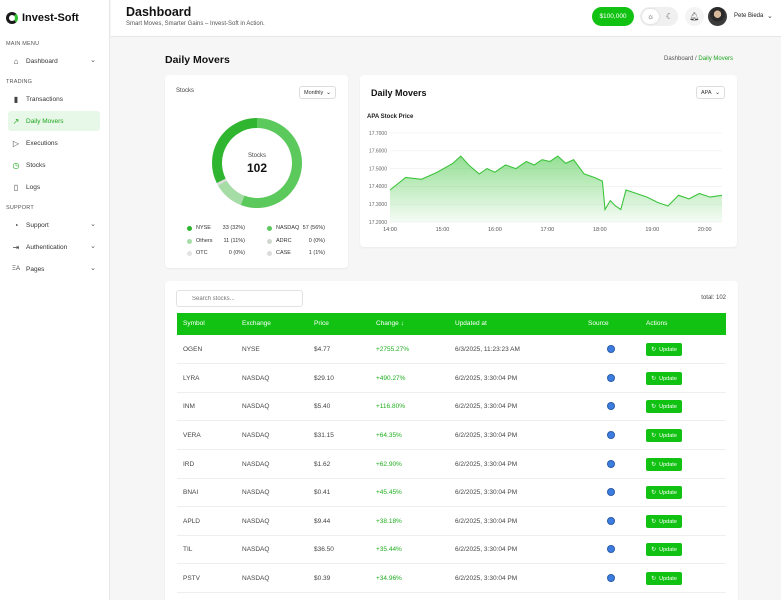 The image size is (781, 600). I want to click on col-change: Change ↓, so click(390, 323).